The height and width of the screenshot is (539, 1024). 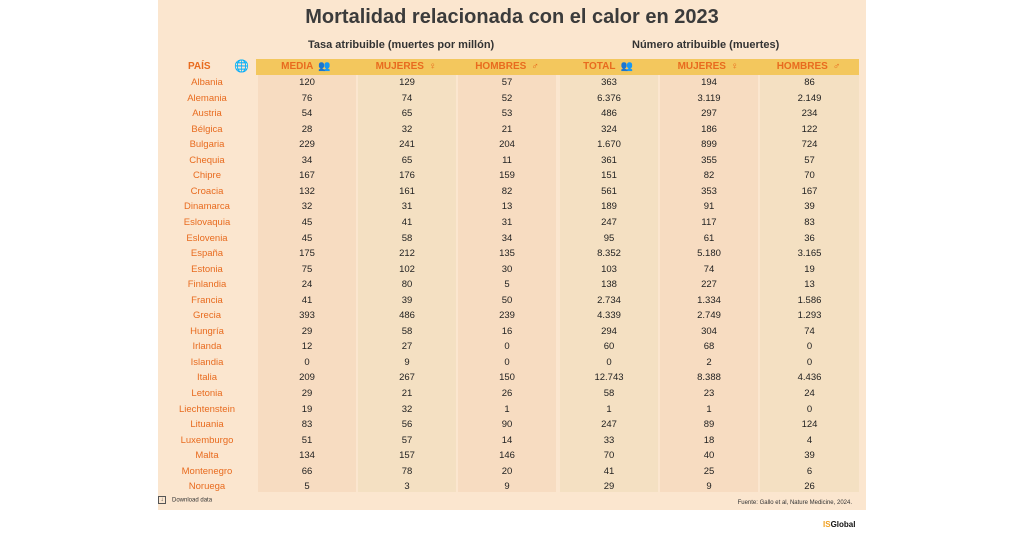 What do you see at coordinates (207, 409) in the screenshot?
I see `country-name: Liechtenstein` at bounding box center [207, 409].